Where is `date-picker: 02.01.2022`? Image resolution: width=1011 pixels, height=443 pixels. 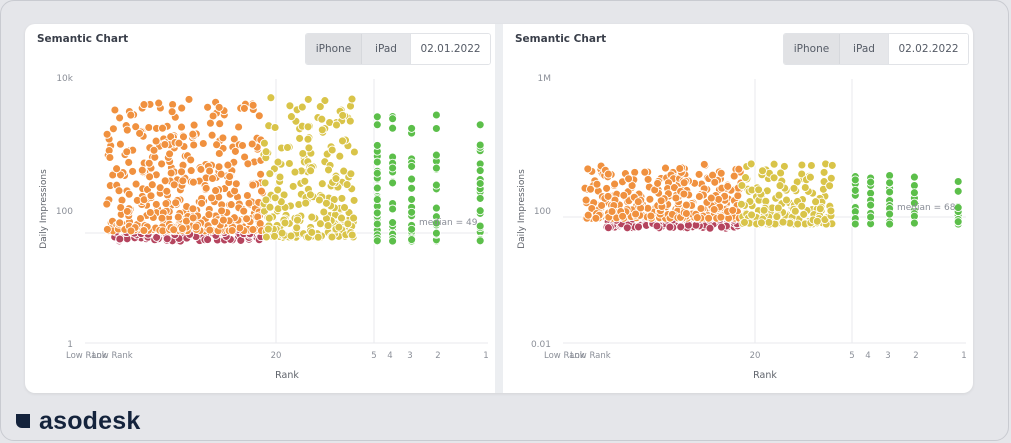
date-picker: 02.01.2022 is located at coordinates (450, 49).